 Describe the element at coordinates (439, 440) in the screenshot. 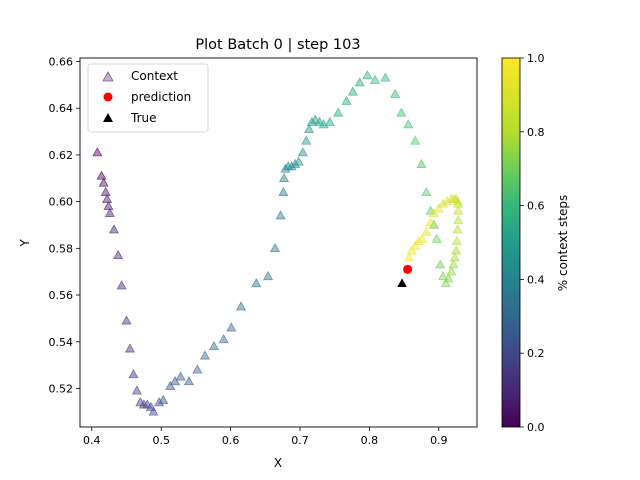

I see `x-tick-label: 0.9` at that location.